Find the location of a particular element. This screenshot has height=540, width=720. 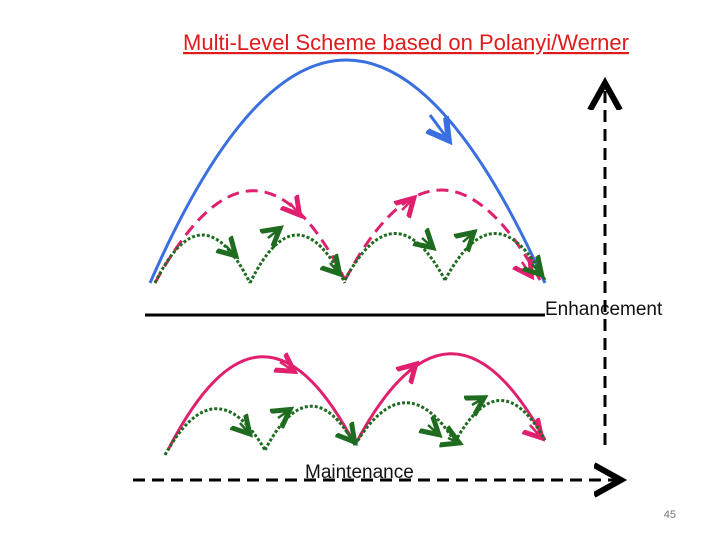

maintenance-label: Maintenance is located at coordinates (359, 472).